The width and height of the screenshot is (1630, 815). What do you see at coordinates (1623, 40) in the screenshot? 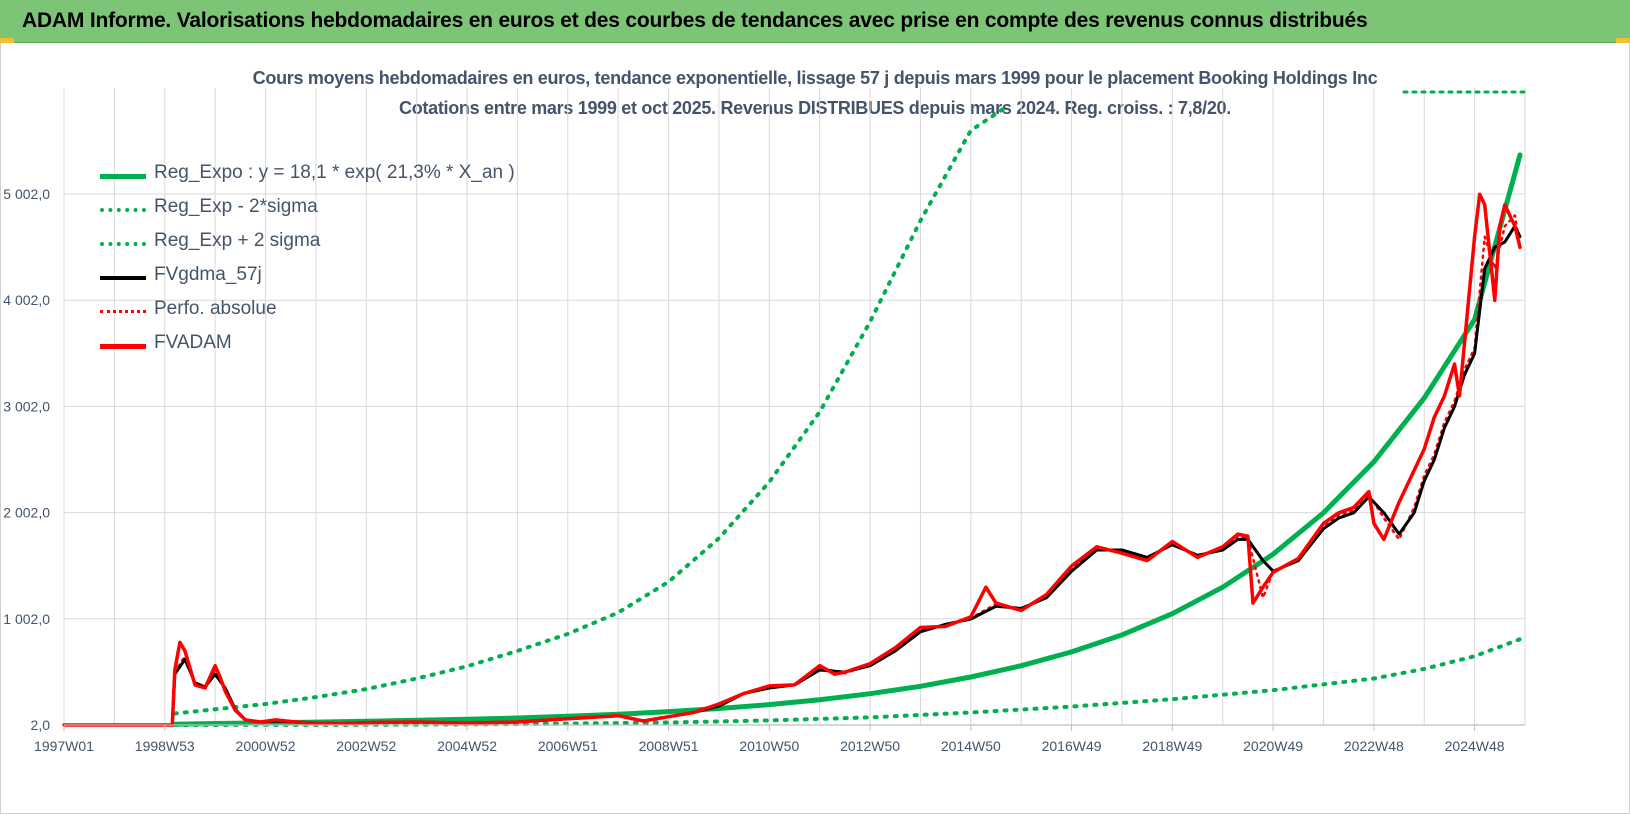
I see `corner-mark-right` at bounding box center [1623, 40].